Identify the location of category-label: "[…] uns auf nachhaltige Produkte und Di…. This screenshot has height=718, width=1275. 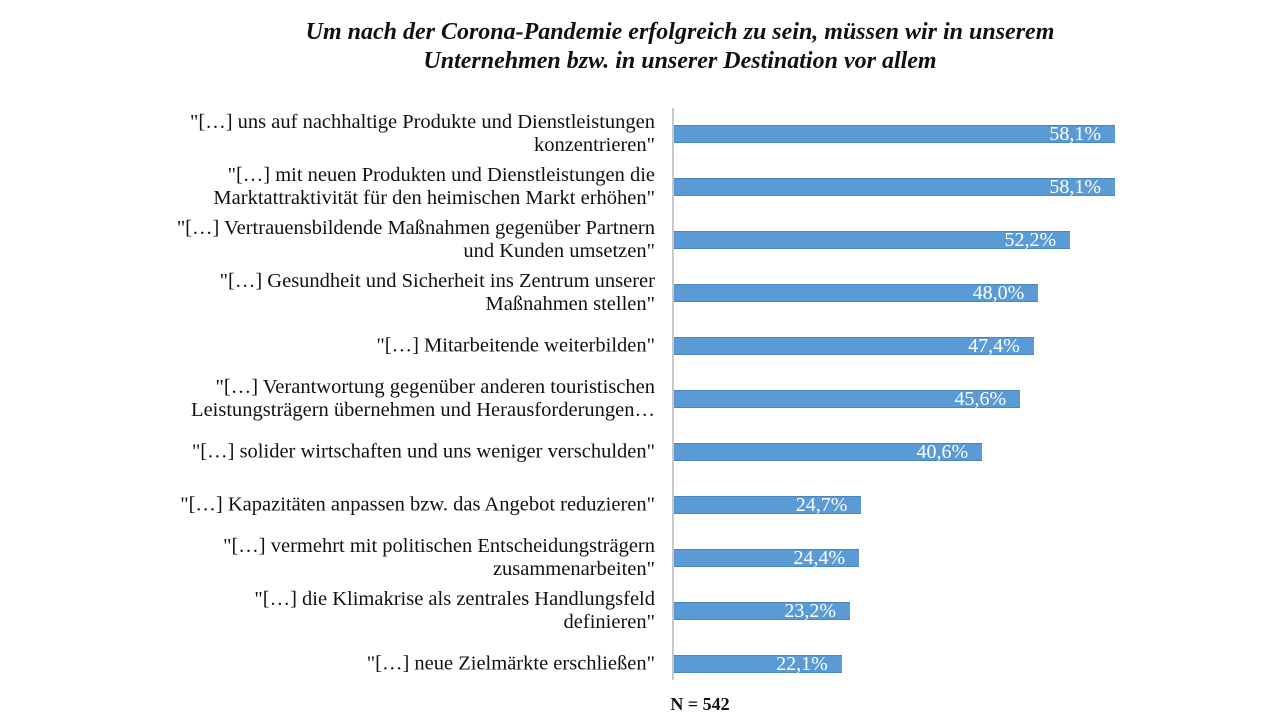
(375, 134).